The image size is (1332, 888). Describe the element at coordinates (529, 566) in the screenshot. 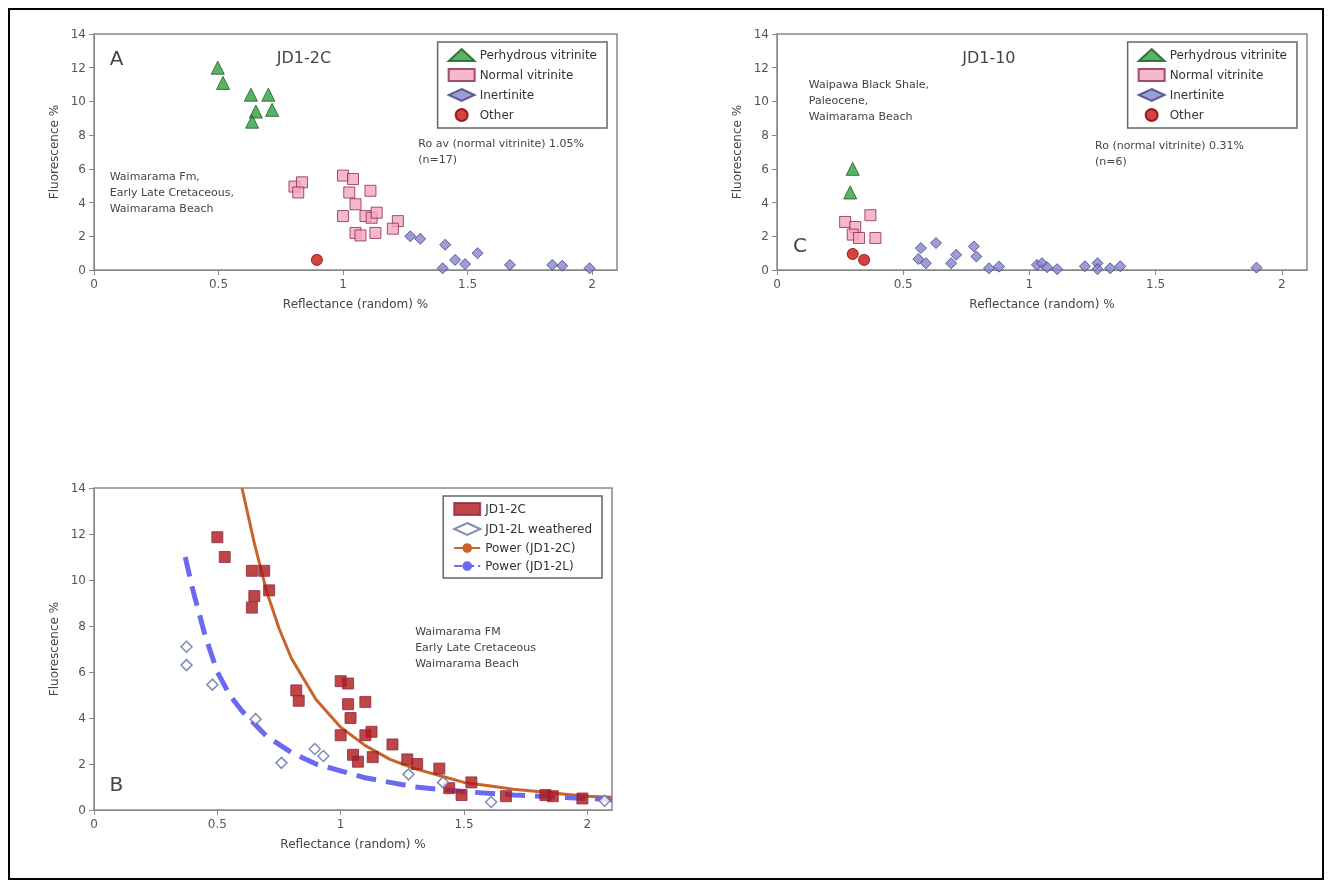

I see `legend-label: Power (JD1-2L)` at that location.